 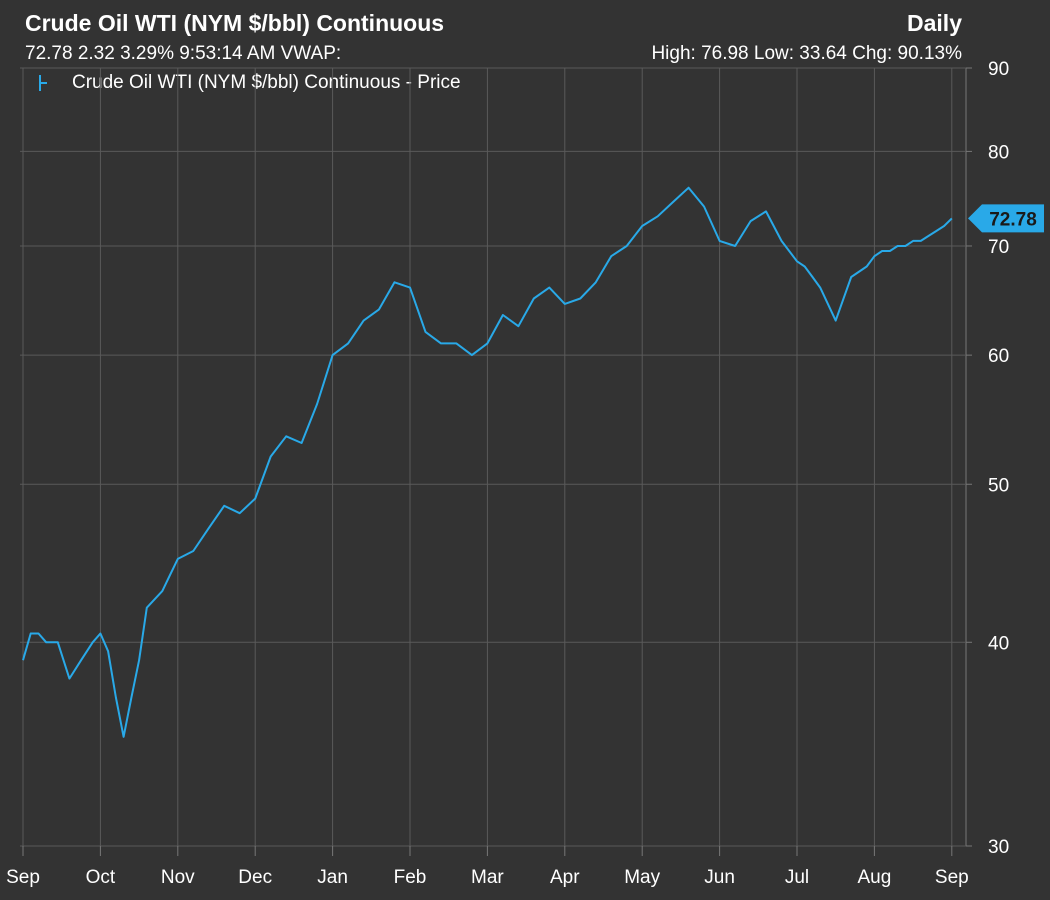 I want to click on quote-line: 72.78 2.32 3.29% 9:53:14 AM VWAP:, so click(x=183, y=53).